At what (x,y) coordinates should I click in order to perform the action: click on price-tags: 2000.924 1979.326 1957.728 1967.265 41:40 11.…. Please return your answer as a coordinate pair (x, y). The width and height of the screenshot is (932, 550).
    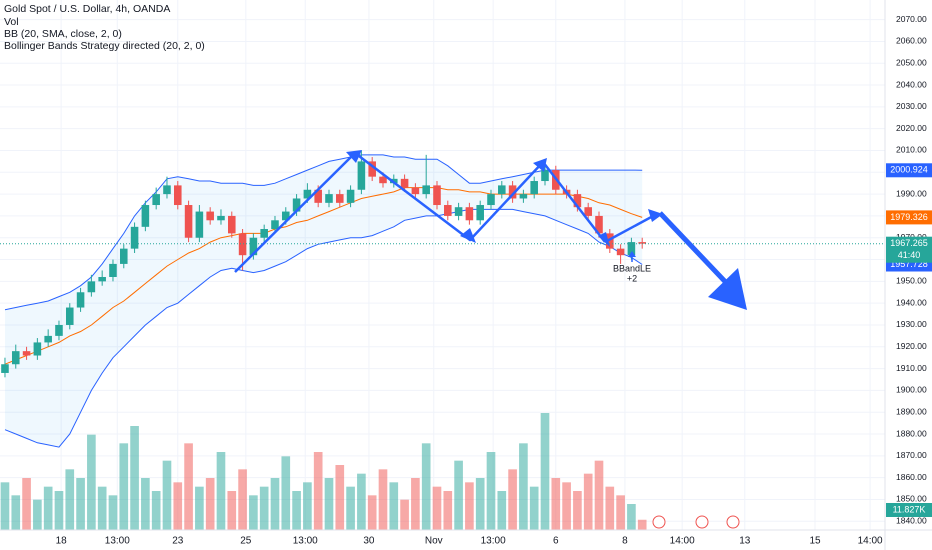
    Looking at the image, I should click on (909, 340).